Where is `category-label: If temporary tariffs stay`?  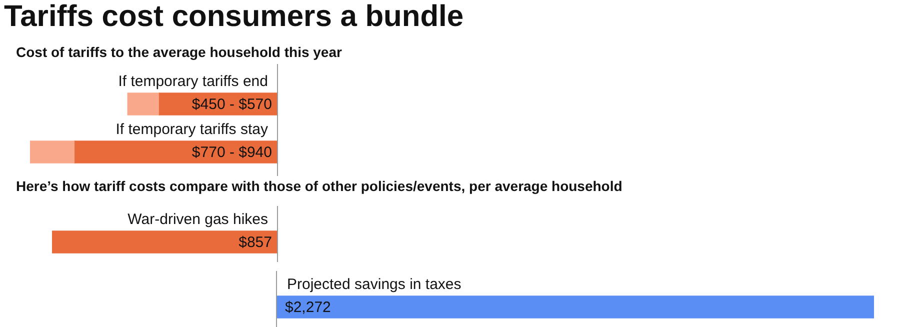
category-label: If temporary tariffs stay is located at coordinates (192, 129).